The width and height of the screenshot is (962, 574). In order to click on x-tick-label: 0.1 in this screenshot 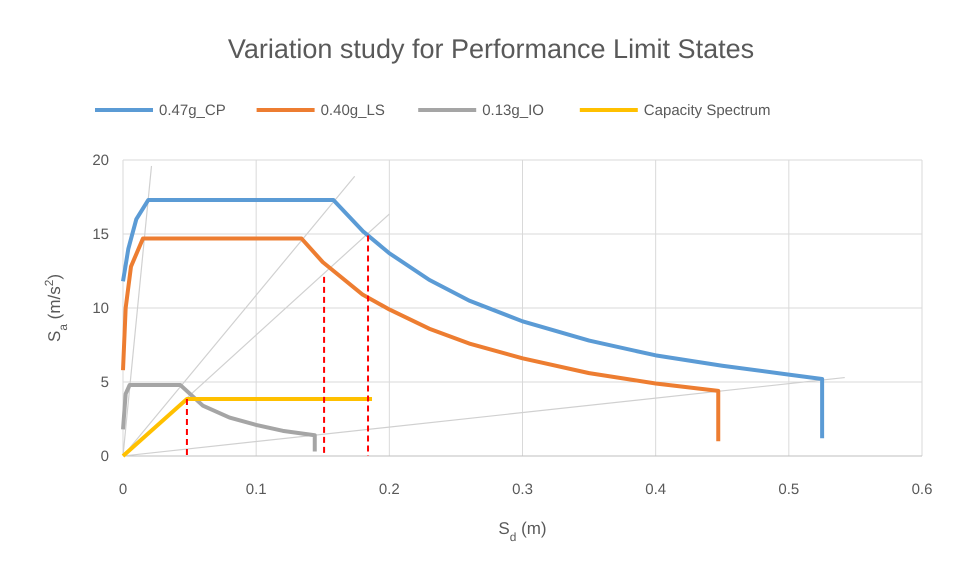, I will do `click(256, 489)`.